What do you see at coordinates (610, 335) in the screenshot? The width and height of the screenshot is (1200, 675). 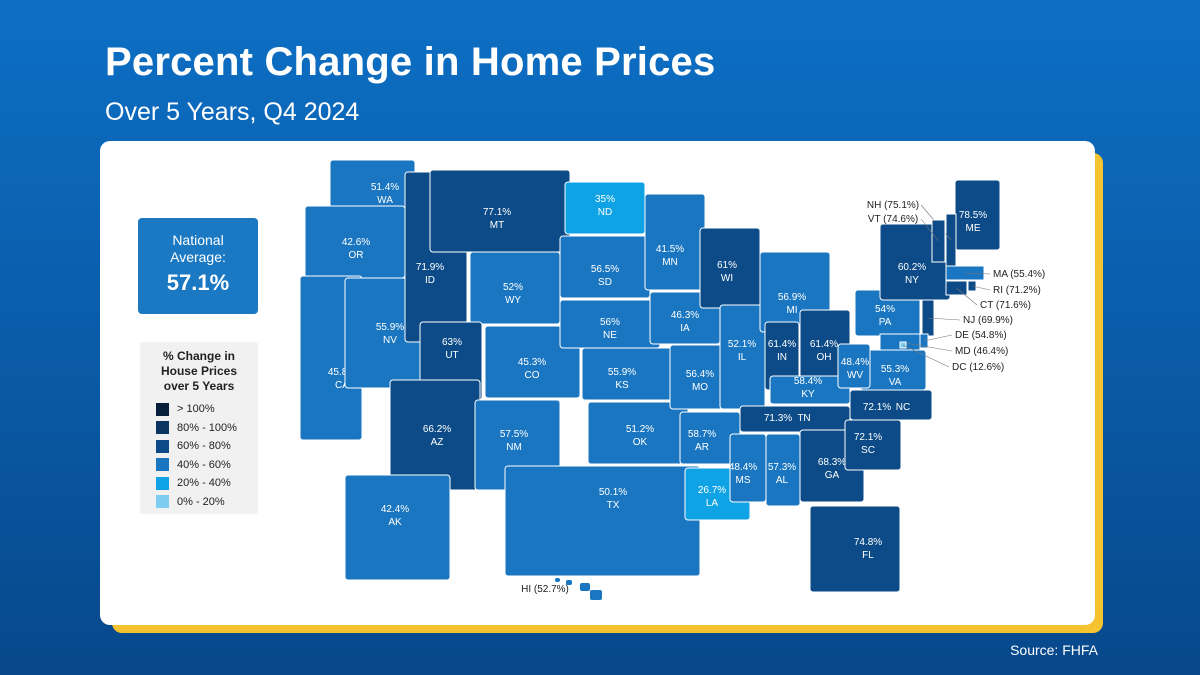 I see `state-name: NE` at bounding box center [610, 335].